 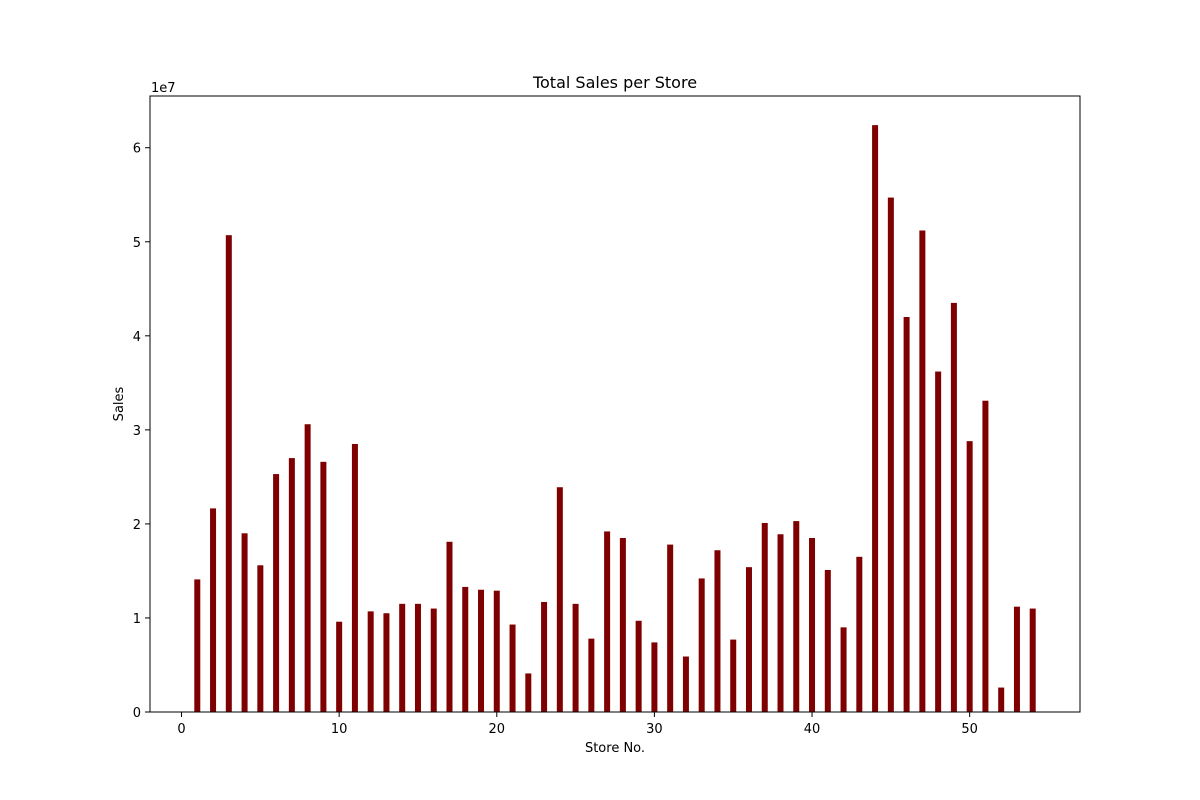 I want to click on y-scale-label: 1e7, so click(x=163, y=88).